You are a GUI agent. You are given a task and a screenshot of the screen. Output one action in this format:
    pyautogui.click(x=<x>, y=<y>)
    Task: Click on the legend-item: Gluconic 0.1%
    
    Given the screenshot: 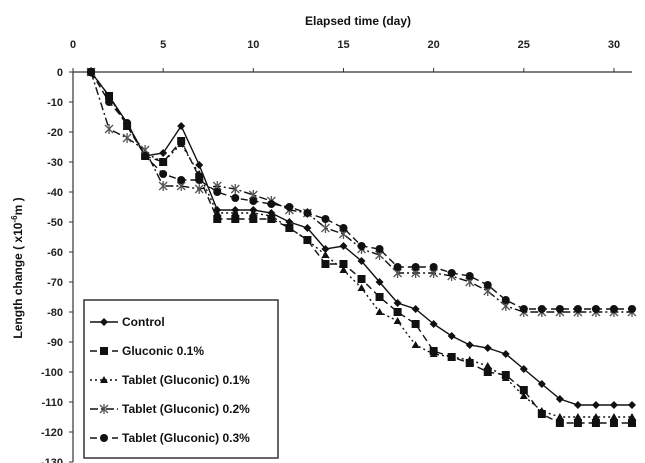 What is the action you would take?
    pyautogui.click(x=147, y=351)
    